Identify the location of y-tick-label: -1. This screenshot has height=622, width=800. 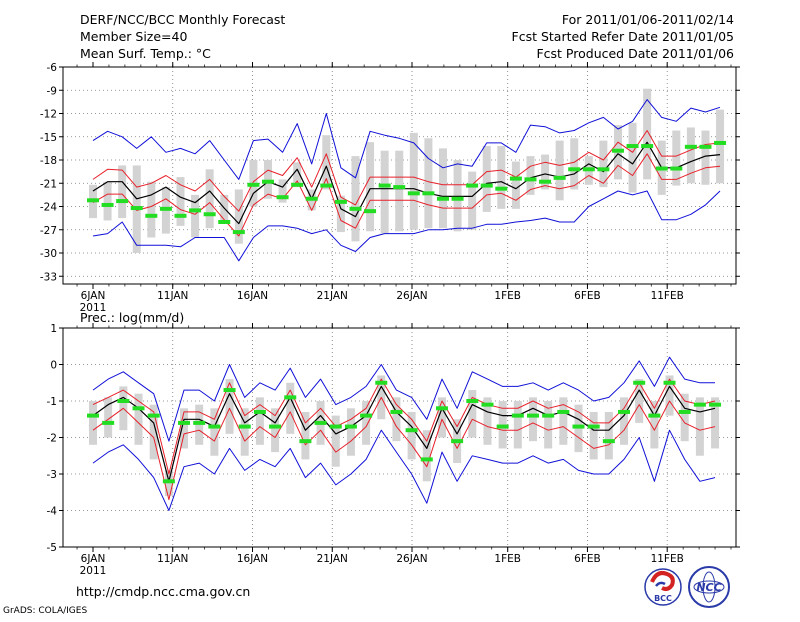
(52, 402).